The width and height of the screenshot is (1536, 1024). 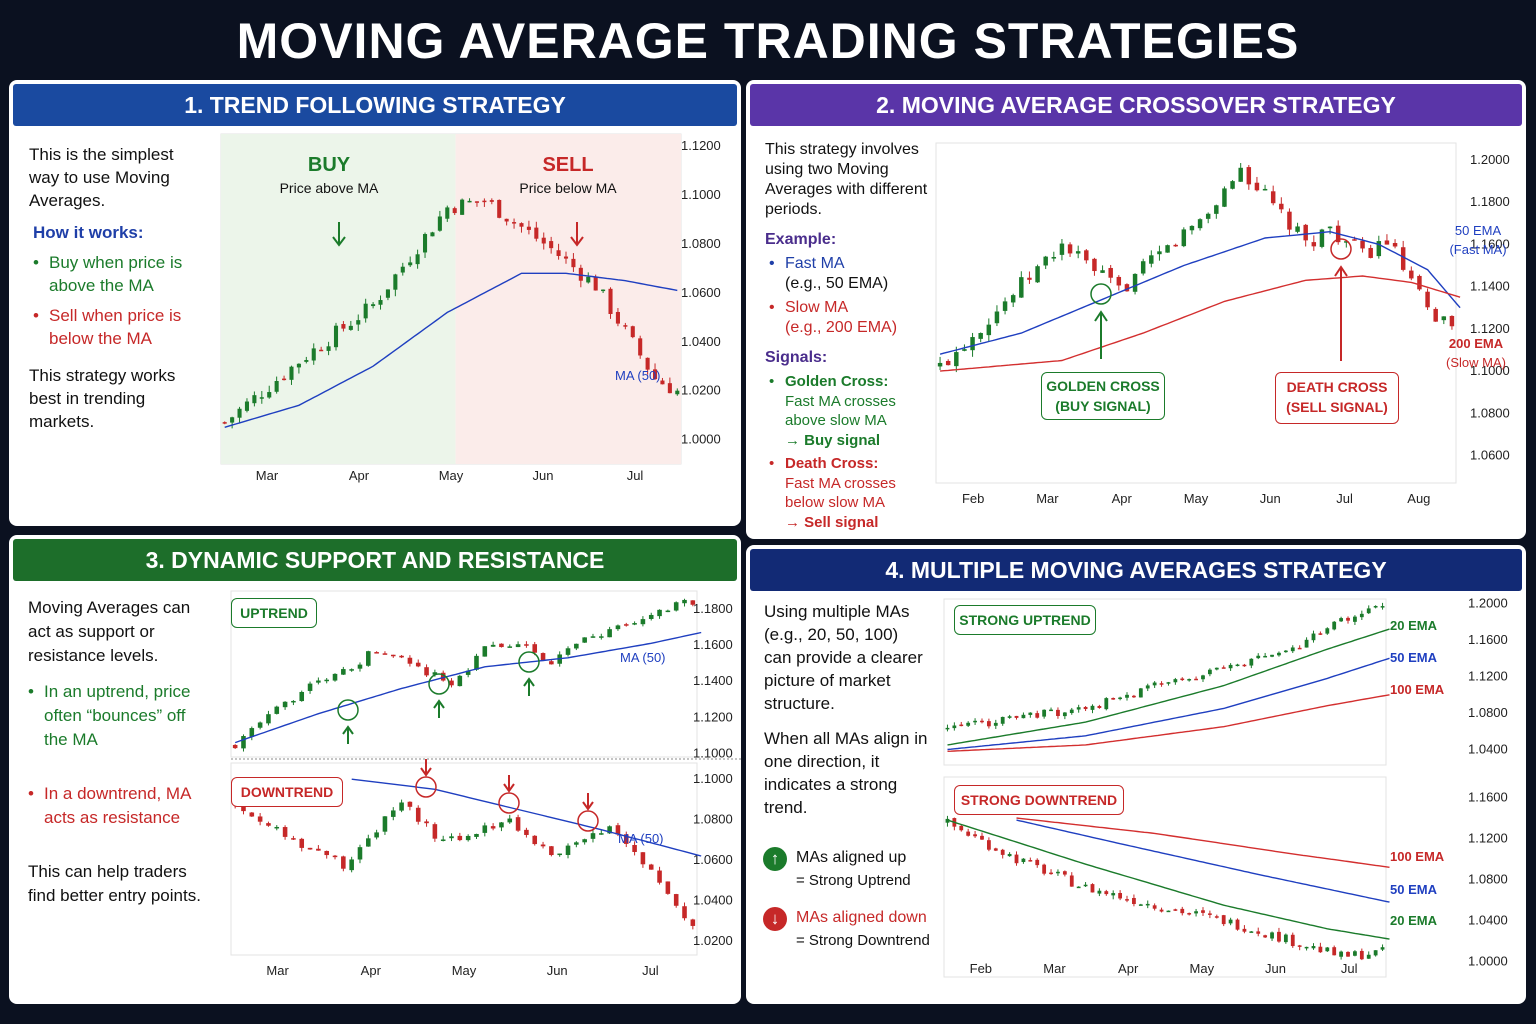 What do you see at coordinates (338, 299) in the screenshot?
I see `buy-zone` at bounding box center [338, 299].